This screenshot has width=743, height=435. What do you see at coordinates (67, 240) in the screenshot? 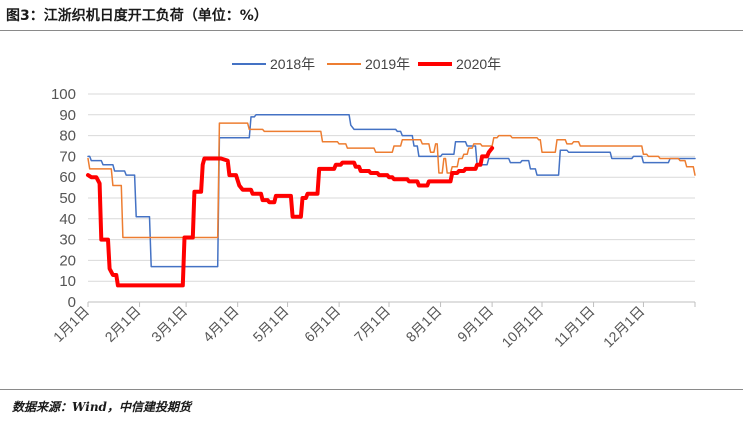
I see `y-tick-label: 30` at bounding box center [67, 240].